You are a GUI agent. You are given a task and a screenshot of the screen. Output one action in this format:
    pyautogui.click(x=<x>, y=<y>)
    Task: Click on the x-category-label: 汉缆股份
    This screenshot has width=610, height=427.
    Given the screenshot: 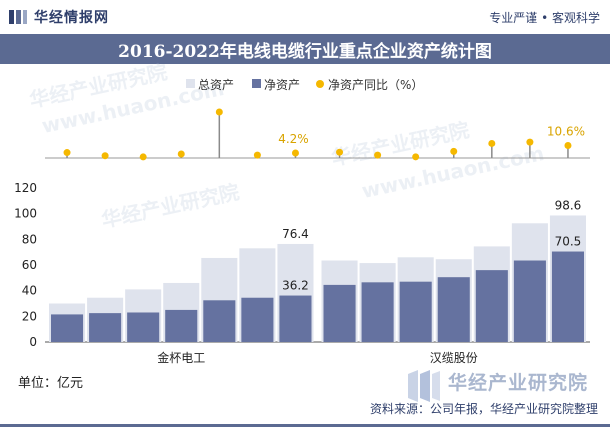 What is the action you would take?
    pyautogui.click(x=454, y=358)
    